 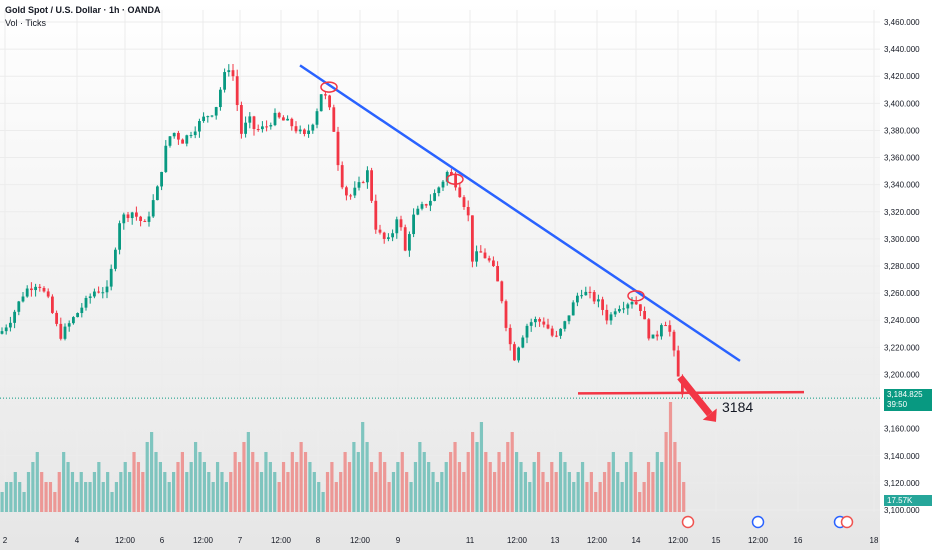 I want to click on y-tick-label: 3,460.000, so click(x=902, y=22).